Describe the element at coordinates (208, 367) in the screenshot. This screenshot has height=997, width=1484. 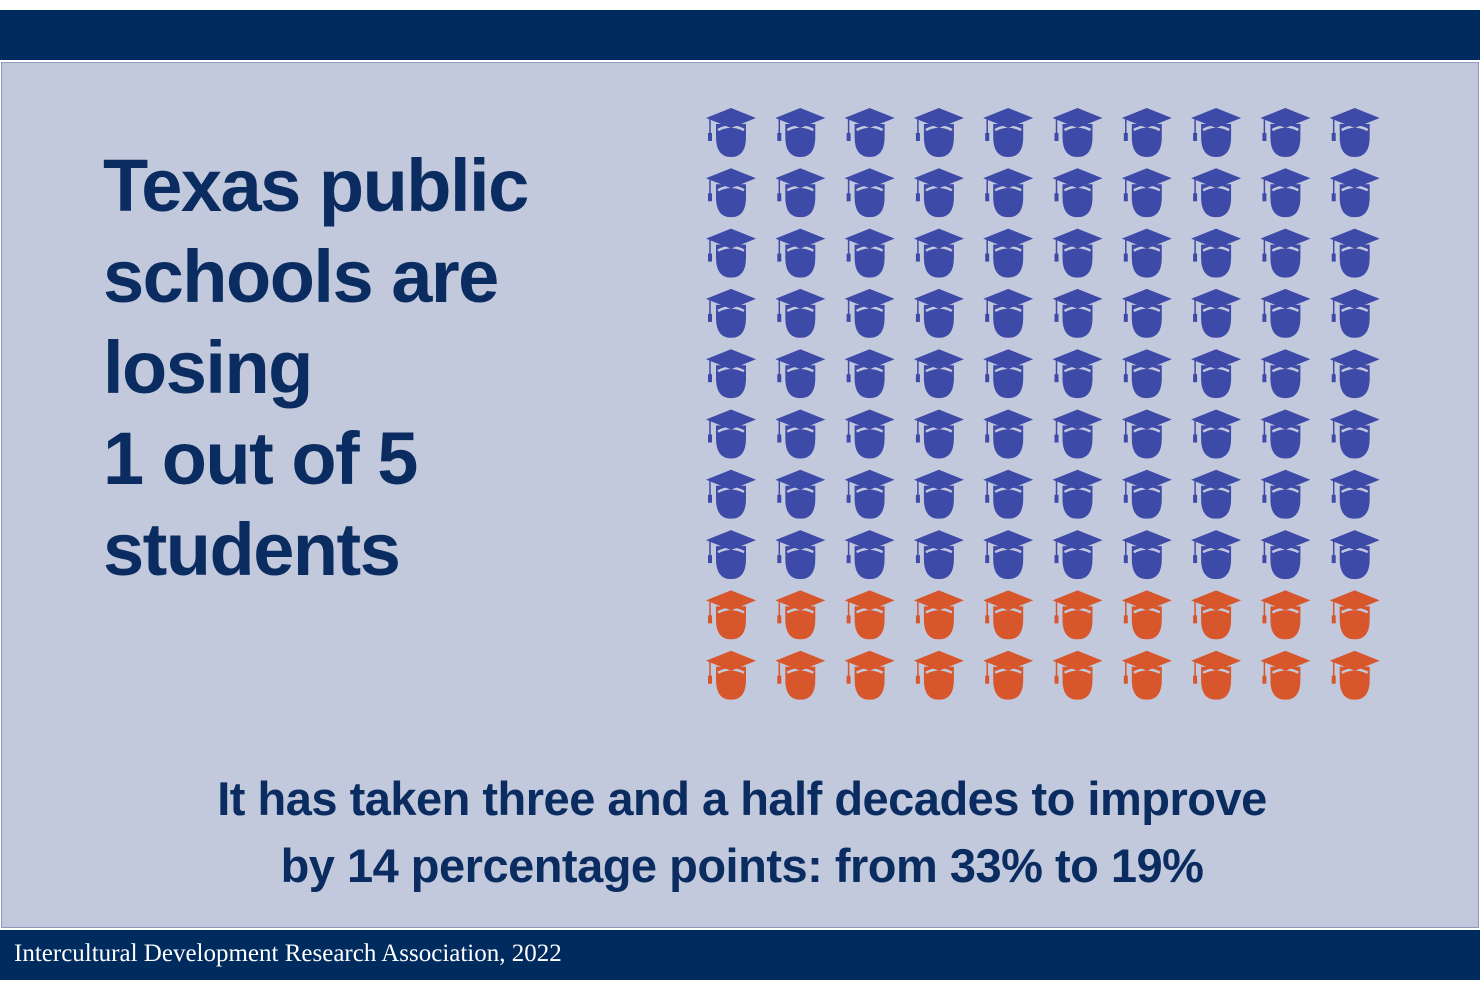
I see `headline-line: losing` at that location.